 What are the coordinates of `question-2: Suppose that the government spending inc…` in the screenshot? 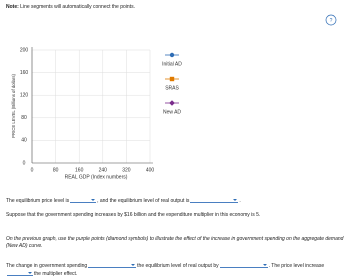 It's located at (133, 215).